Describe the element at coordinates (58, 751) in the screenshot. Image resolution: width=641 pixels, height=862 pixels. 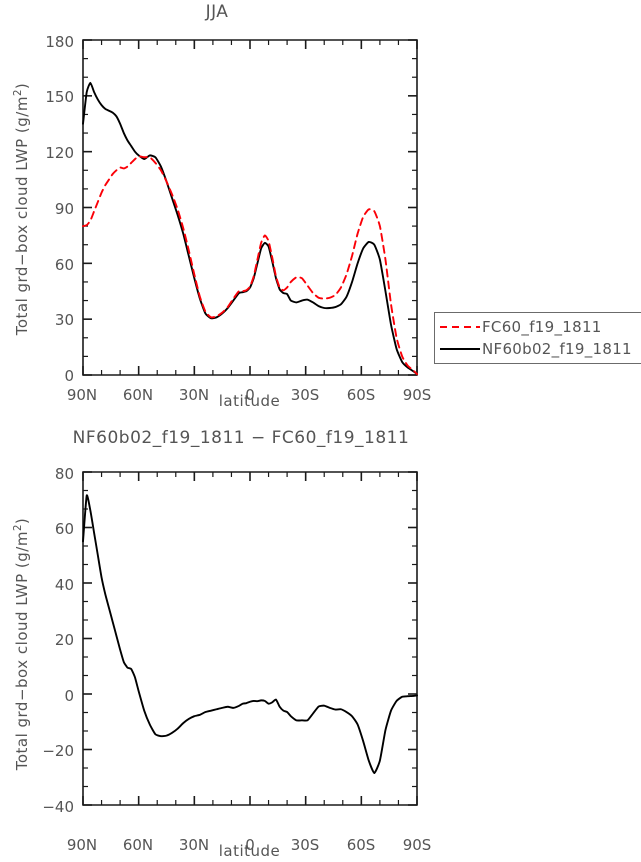
I see `bottom-y-tick-label: −20` at that location.